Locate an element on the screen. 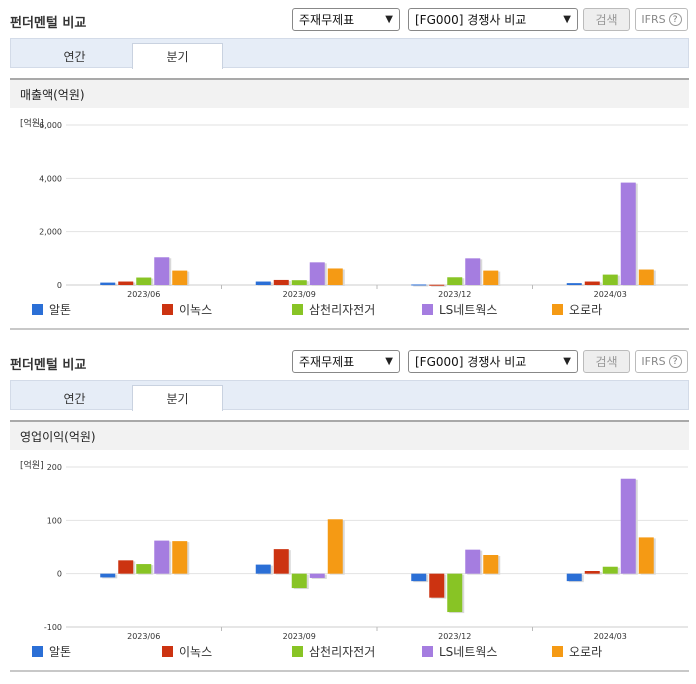 This screenshot has width=696, height=684. chart-title: 영업이익(억원) is located at coordinates (349, 435).